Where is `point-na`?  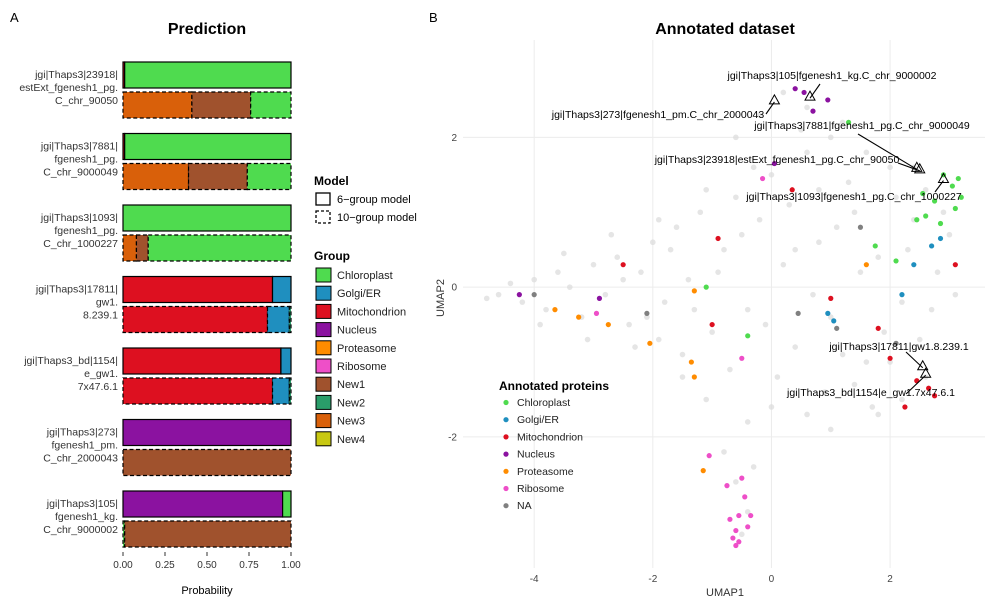 point-na is located at coordinates (896, 343).